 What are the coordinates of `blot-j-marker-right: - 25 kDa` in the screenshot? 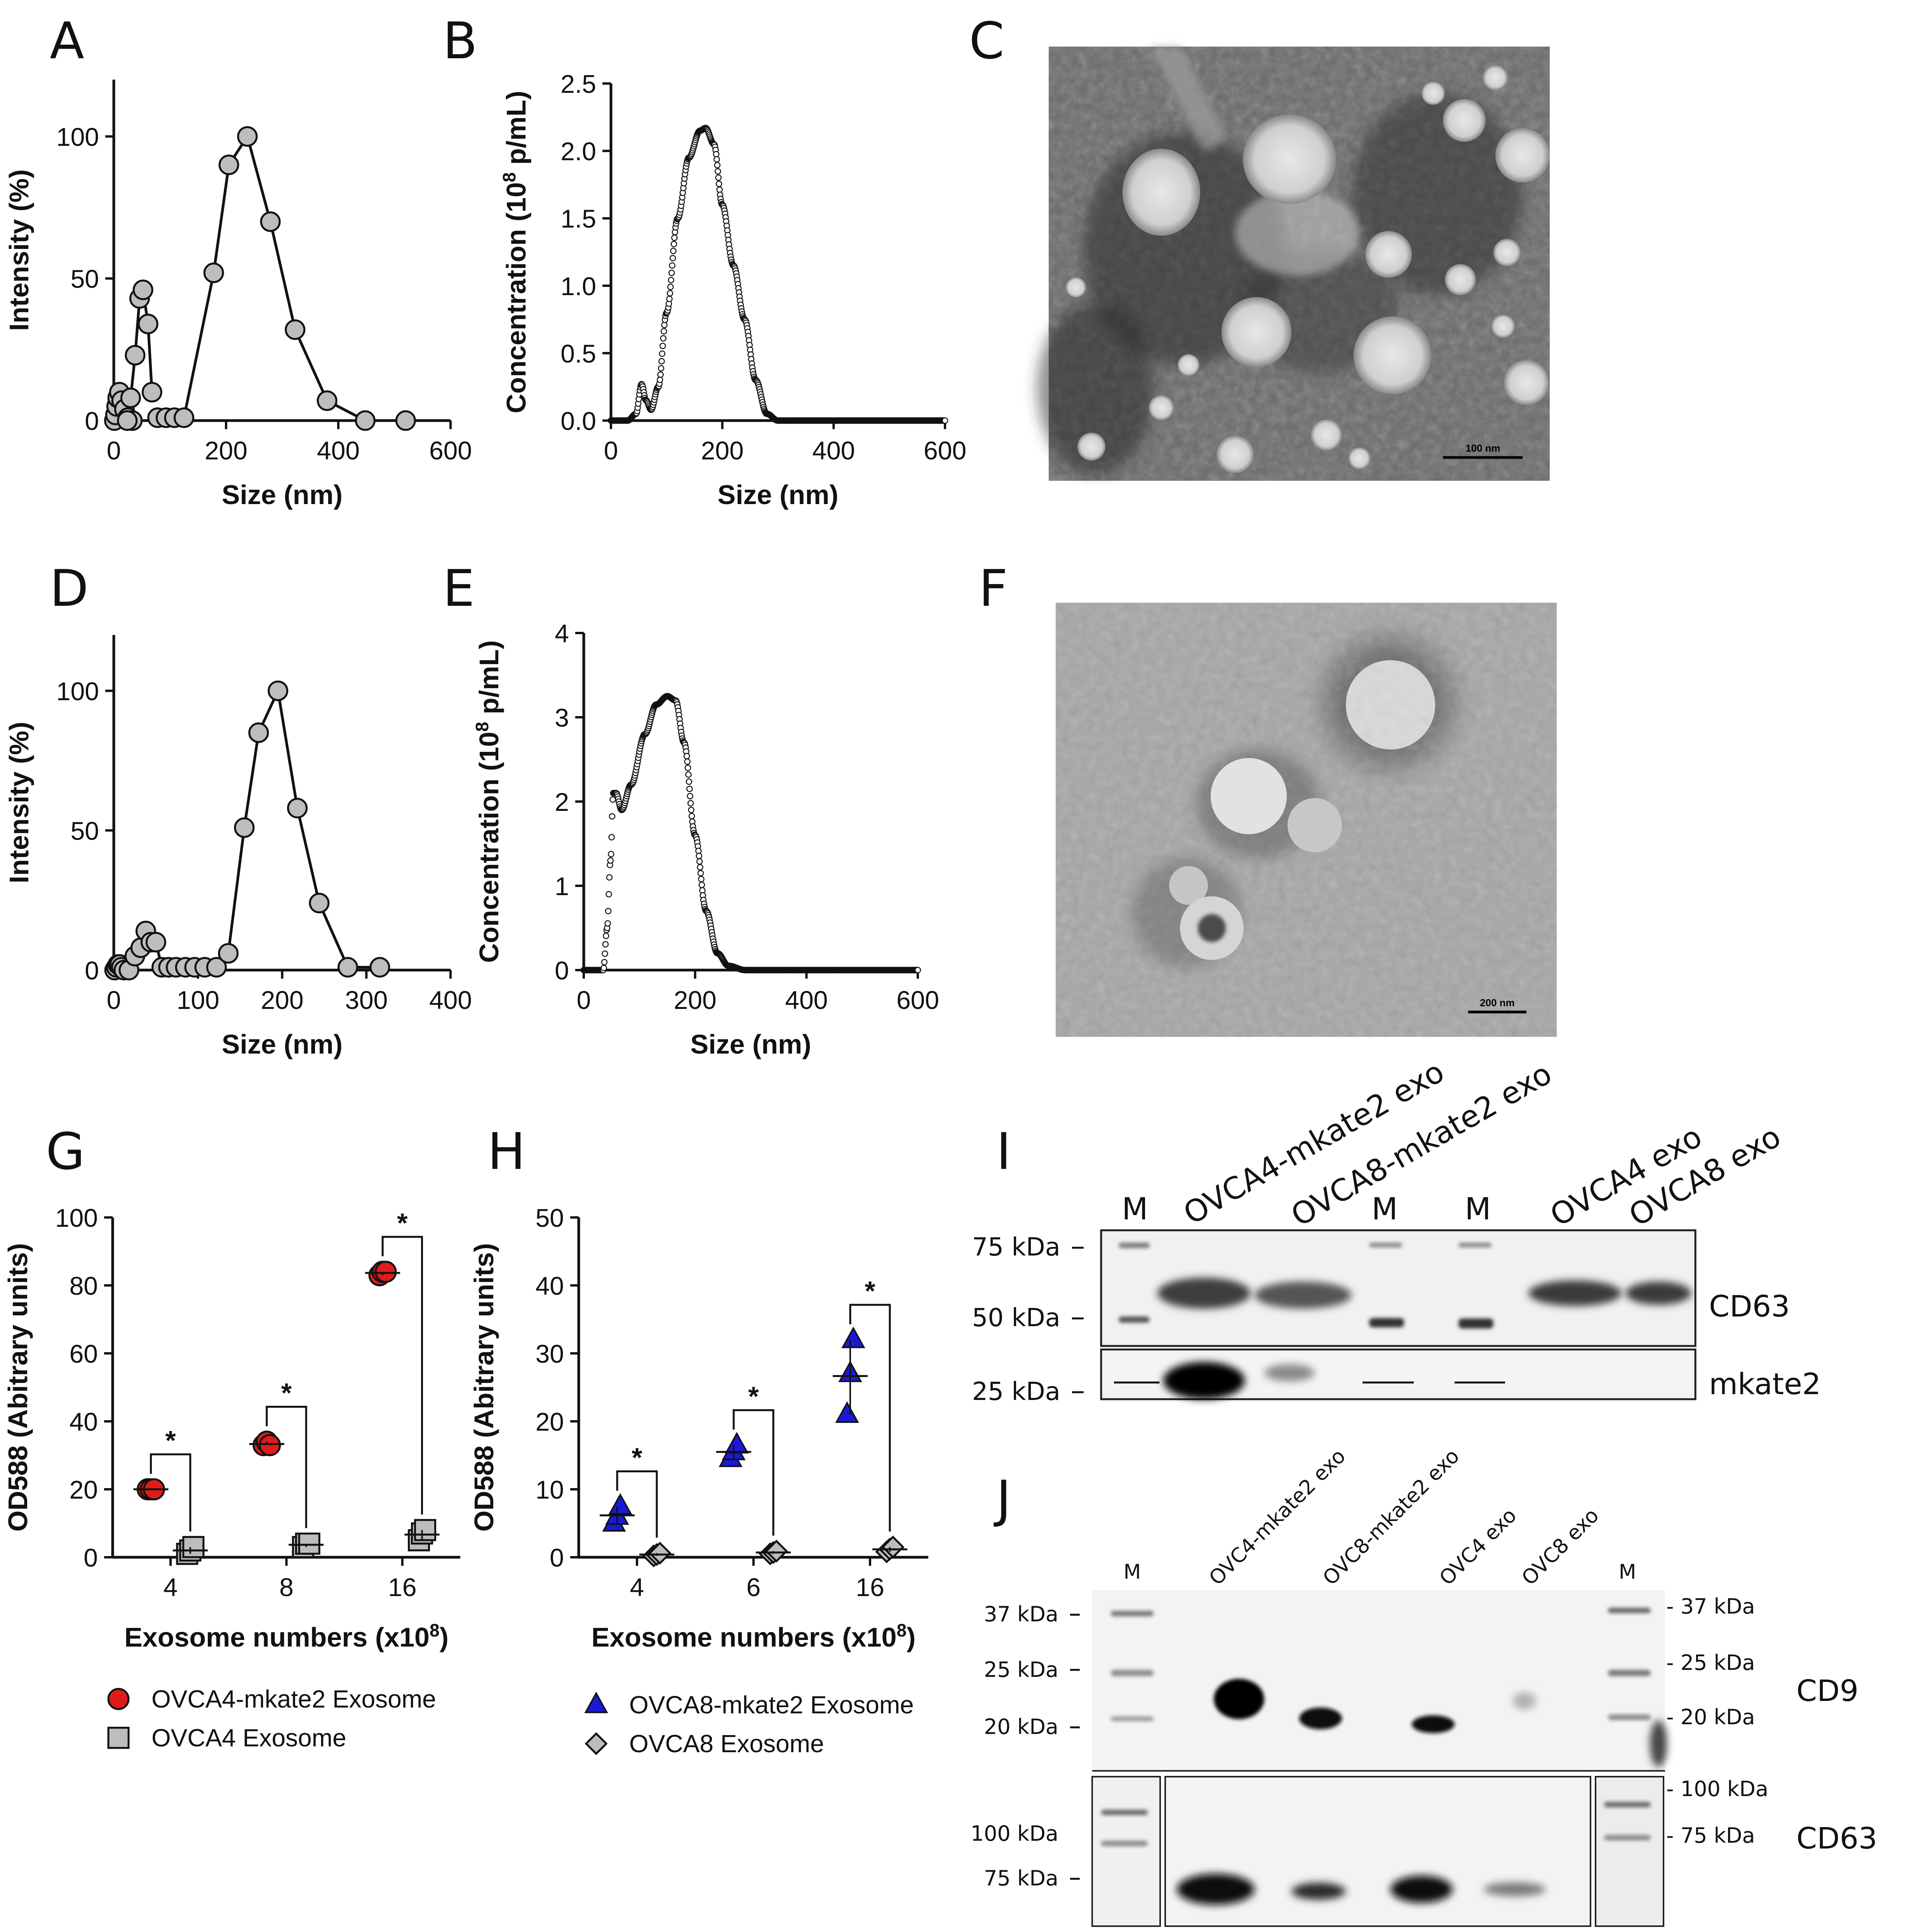 It's located at (1710, 1662).